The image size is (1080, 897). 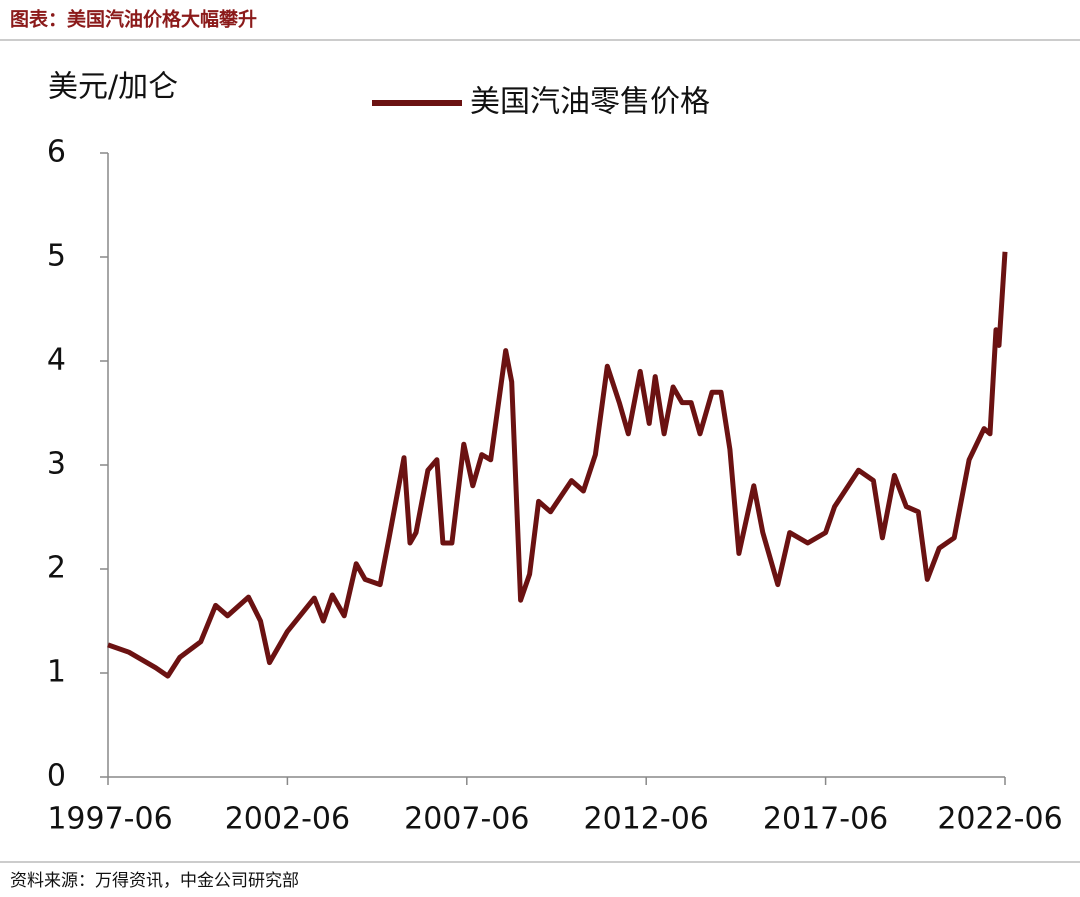 What do you see at coordinates (154, 881) in the screenshot?
I see `source-note: 资料来源：万得资讯，中金公司研究部` at bounding box center [154, 881].